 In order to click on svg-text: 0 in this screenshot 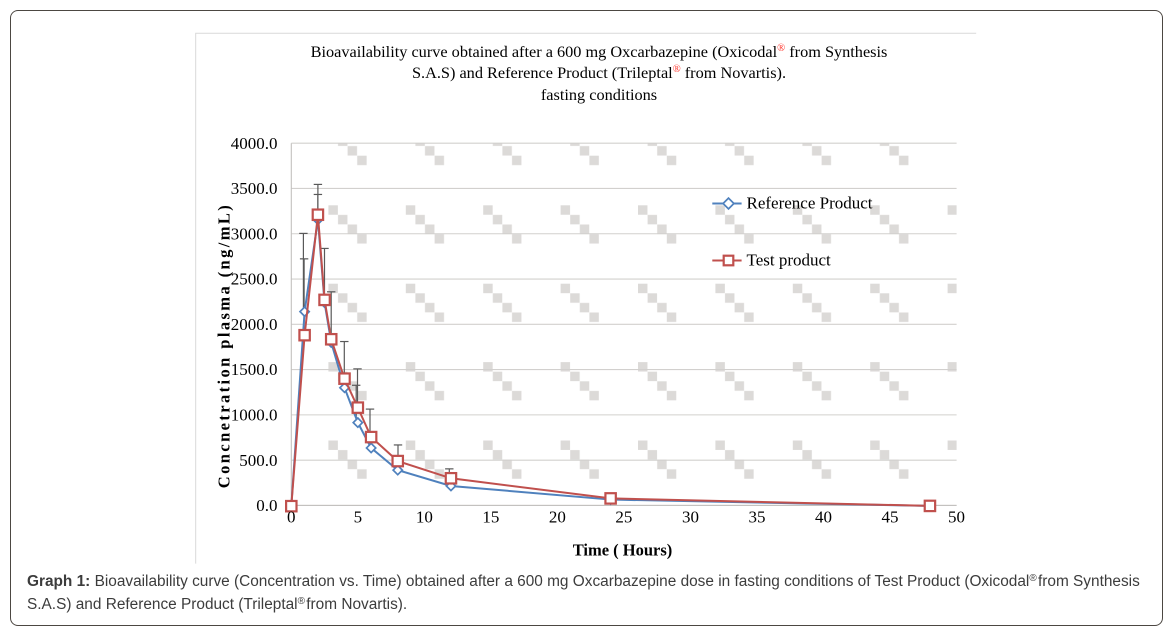, I will do `click(291, 517)`.